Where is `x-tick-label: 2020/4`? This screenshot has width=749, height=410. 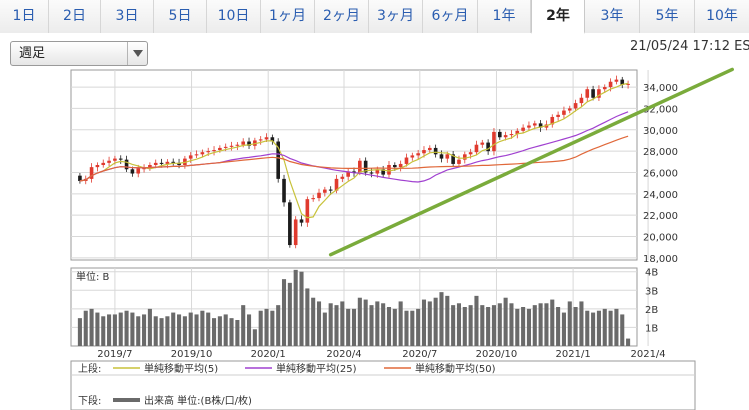 x-tick-label: 2020/4 is located at coordinates (343, 354).